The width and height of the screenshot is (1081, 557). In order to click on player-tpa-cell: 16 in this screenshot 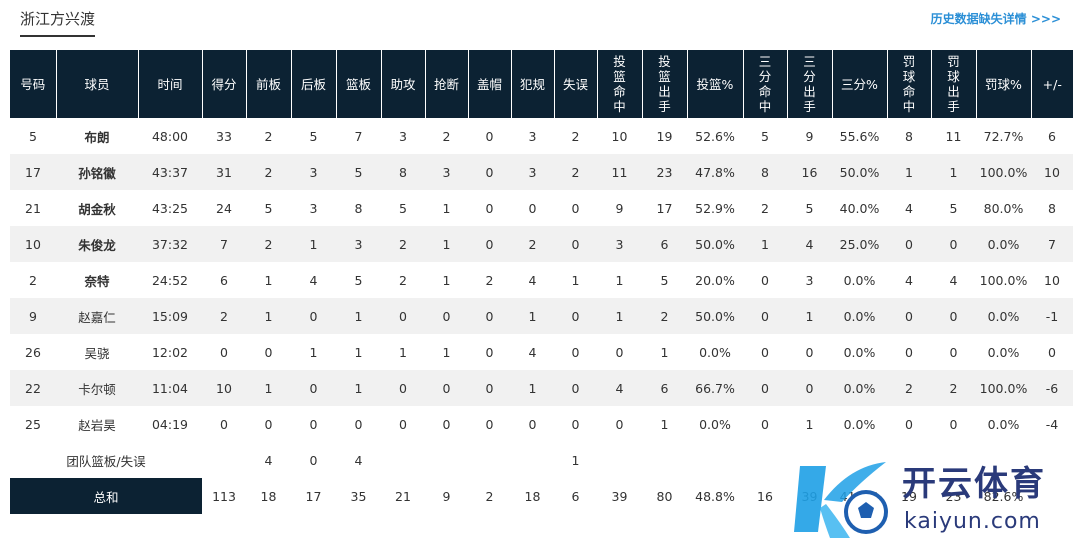, I will do `click(809, 172)`.